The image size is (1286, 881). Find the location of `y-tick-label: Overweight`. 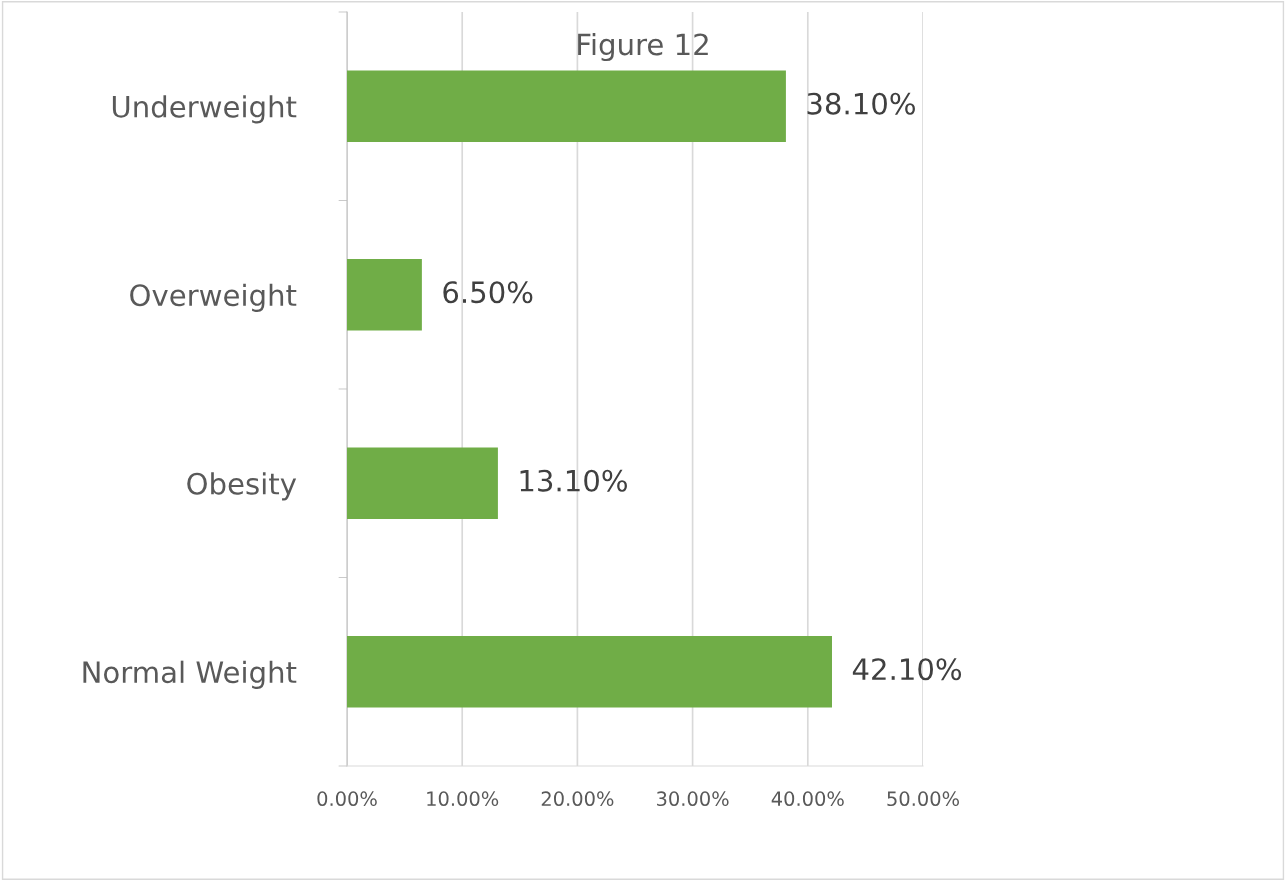

y-tick-label: Overweight is located at coordinates (213, 297).